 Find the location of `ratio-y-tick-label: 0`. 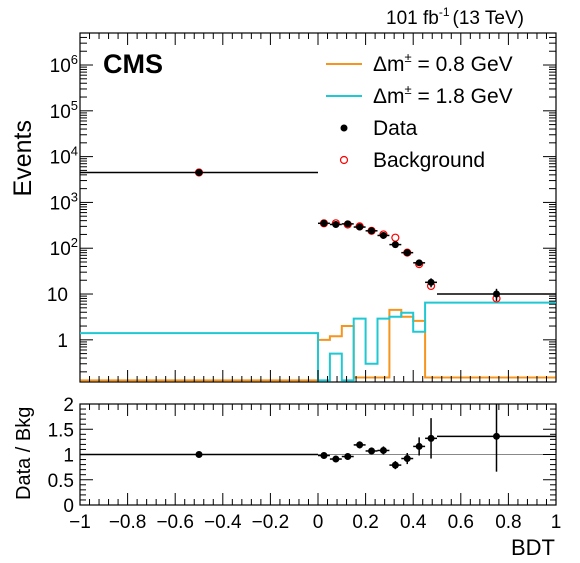

ratio-y-tick-label: 0 is located at coordinates (68, 506).